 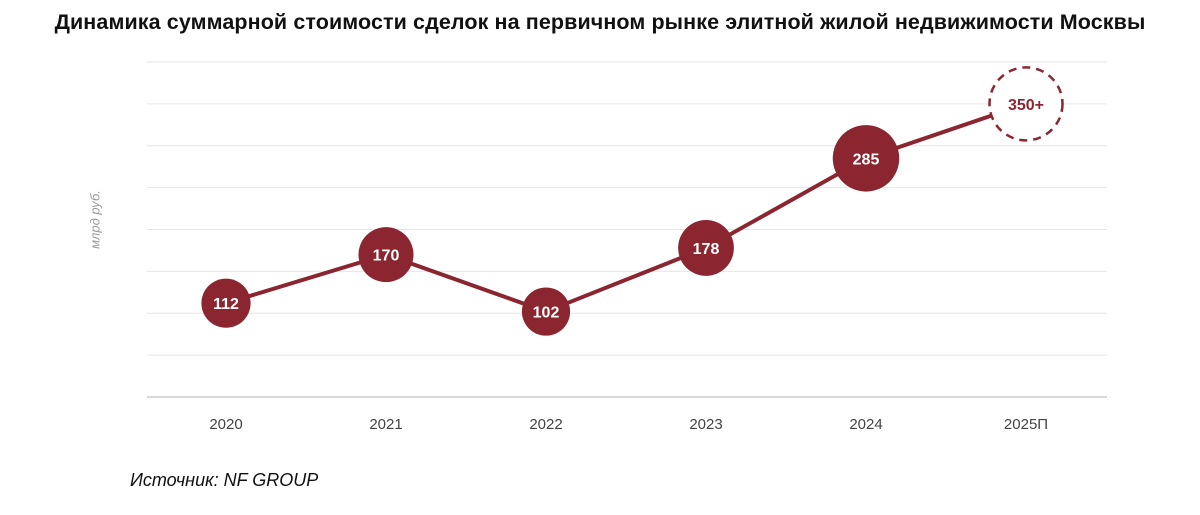 What do you see at coordinates (224, 480) in the screenshot?
I see `source-note: Источник: NF GROUP` at bounding box center [224, 480].